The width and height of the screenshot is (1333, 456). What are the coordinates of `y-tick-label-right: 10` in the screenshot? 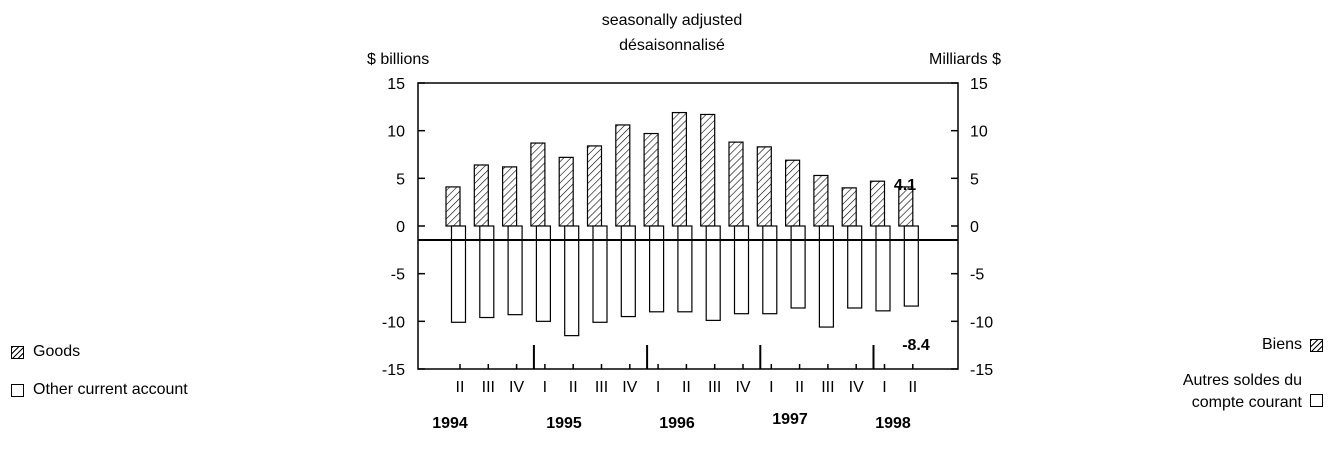 It's located at (979, 132).